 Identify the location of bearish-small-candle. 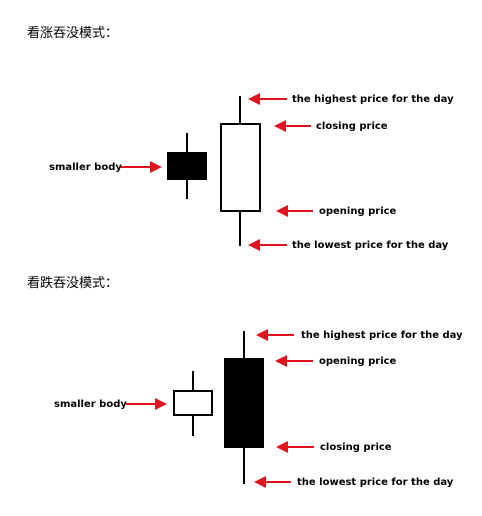
(193, 403).